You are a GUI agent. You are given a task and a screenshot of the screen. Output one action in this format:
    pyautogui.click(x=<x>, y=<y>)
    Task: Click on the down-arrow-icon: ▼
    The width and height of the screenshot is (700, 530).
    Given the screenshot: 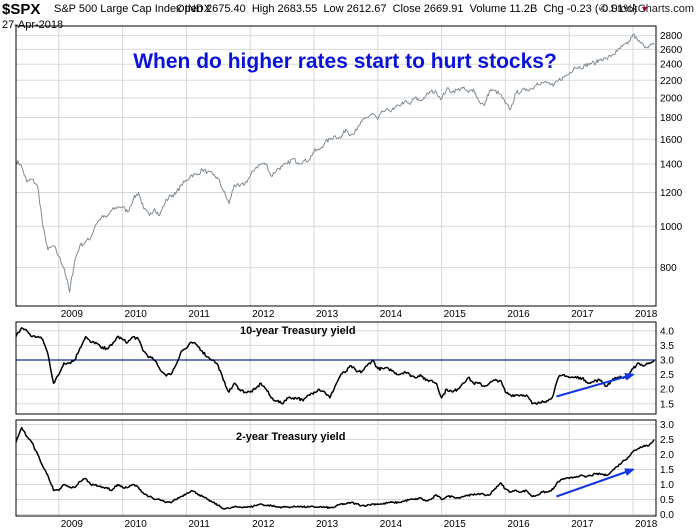 What is the action you would take?
    pyautogui.click(x=644, y=9)
    